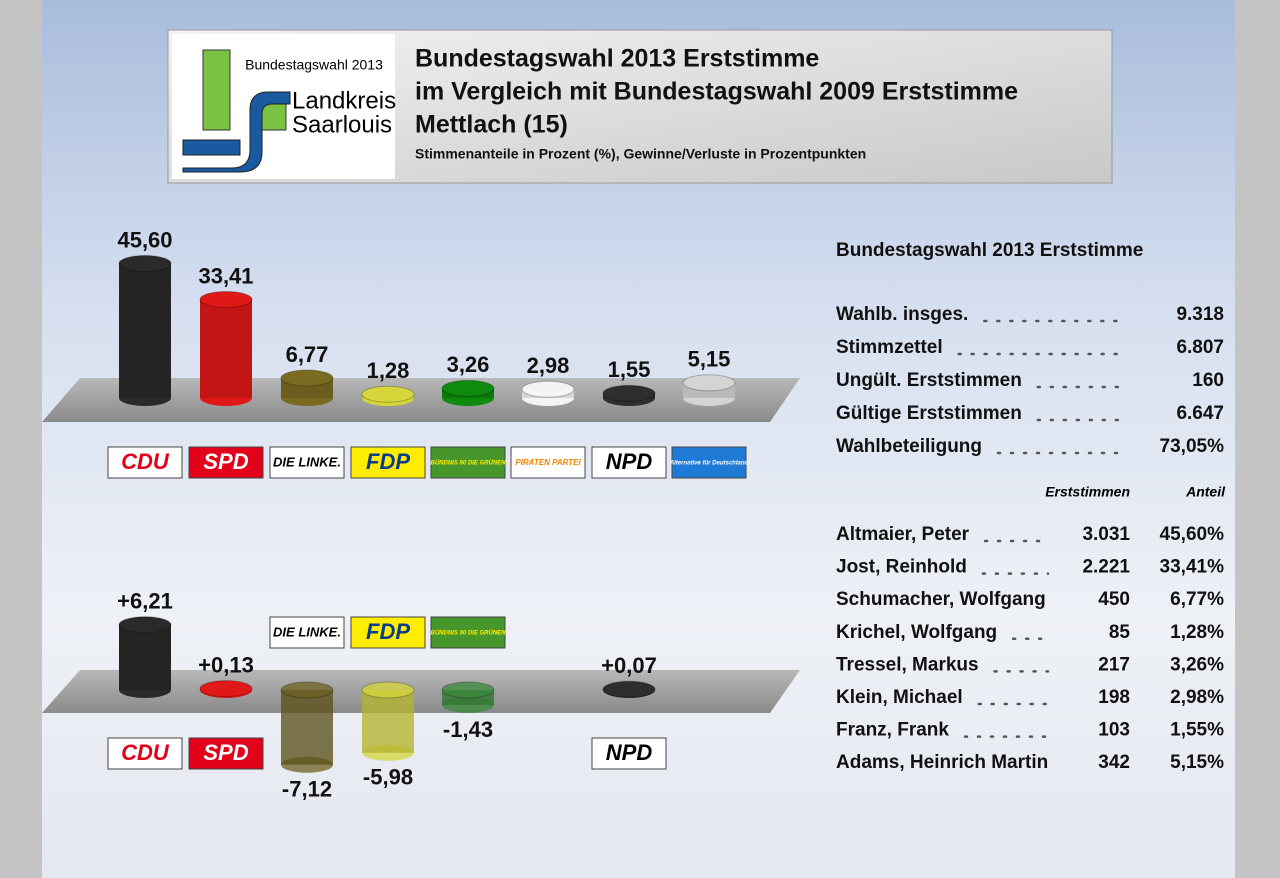 The image size is (1280, 878). I want to click on candidate-name: Altmaier, Peter, so click(903, 534).